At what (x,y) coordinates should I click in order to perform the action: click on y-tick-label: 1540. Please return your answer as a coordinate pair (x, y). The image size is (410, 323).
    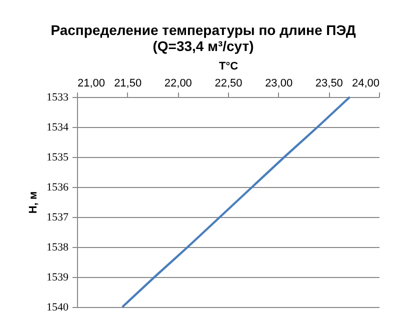
    Looking at the image, I should click on (57, 308).